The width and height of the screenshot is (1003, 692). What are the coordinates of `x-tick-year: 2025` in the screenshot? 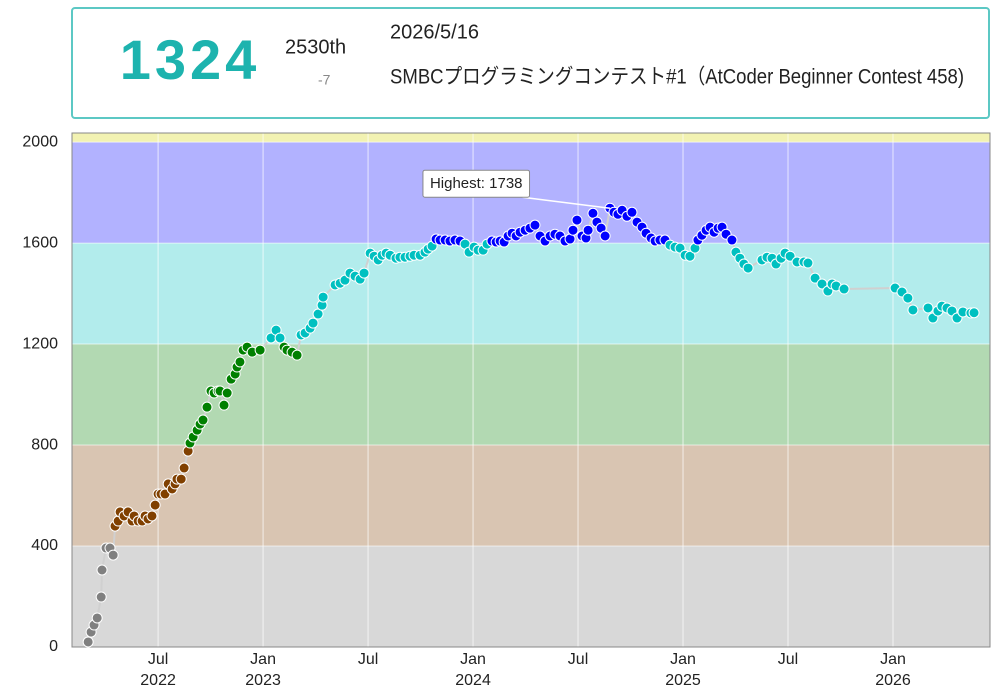 It's located at (683, 680).